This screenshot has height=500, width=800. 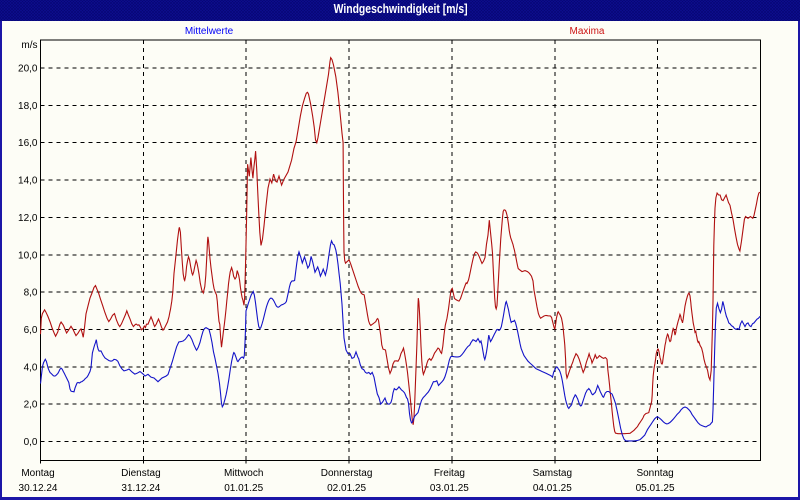 What do you see at coordinates (449, 488) in the screenshot?
I see `svg-text: 03.01.25` at bounding box center [449, 488].